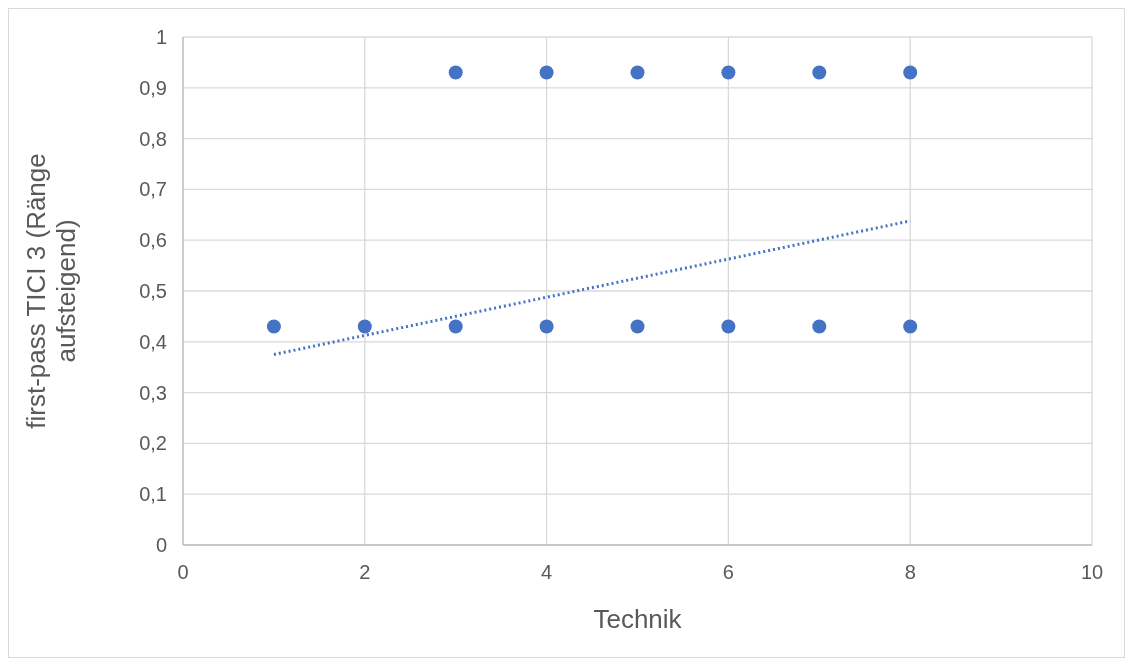 Image resolution: width=1133 pixels, height=666 pixels. Describe the element at coordinates (153, 392) in the screenshot. I see `y-tick-label: 0,3` at that location.